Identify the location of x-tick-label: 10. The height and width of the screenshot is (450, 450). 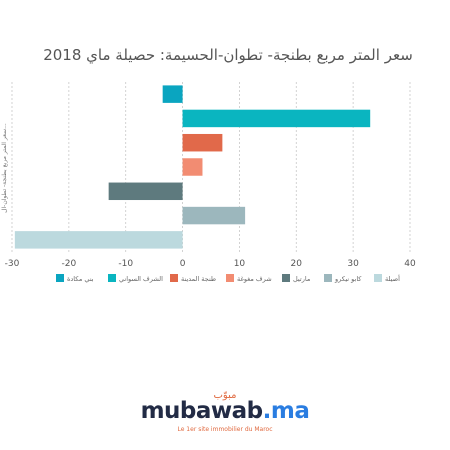
(240, 264).